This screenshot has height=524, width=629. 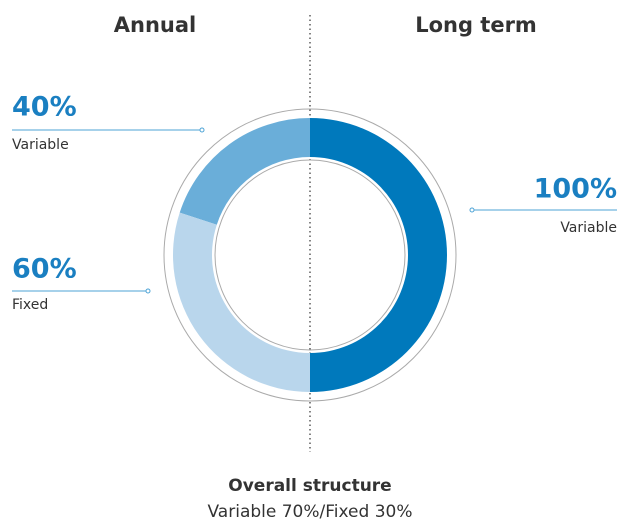 What do you see at coordinates (476, 25) in the screenshot?
I see `group-title: Long term` at bounding box center [476, 25].